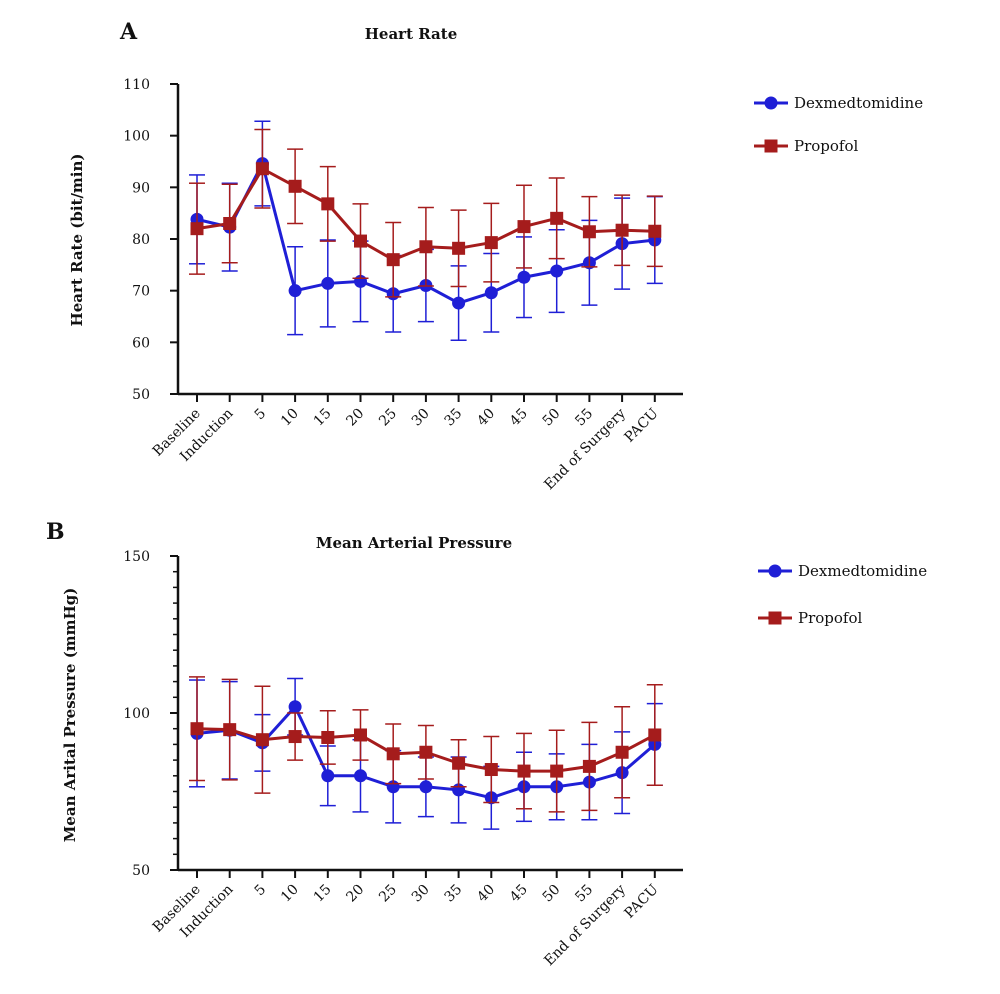 The image size is (1000, 994). Describe the element at coordinates (77, 240) in the screenshot. I see `heart-rate-y-axis-label: Heart Rate (bit/min)` at that location.